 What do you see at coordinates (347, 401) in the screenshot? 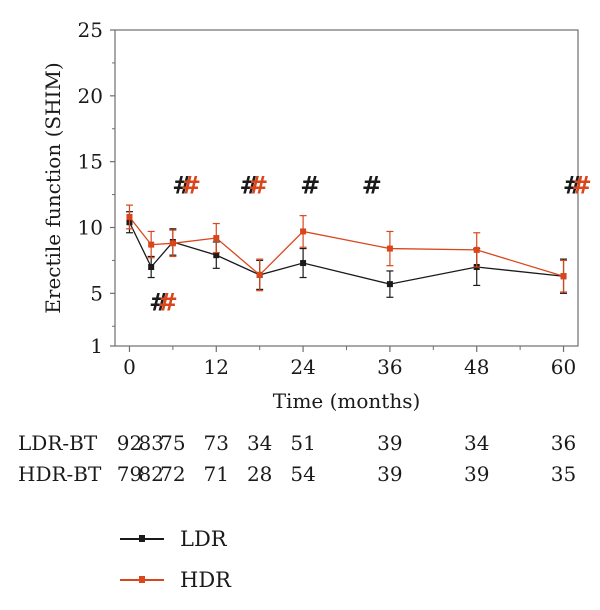
I see `x-axis-label: Time (months)` at bounding box center [347, 401].